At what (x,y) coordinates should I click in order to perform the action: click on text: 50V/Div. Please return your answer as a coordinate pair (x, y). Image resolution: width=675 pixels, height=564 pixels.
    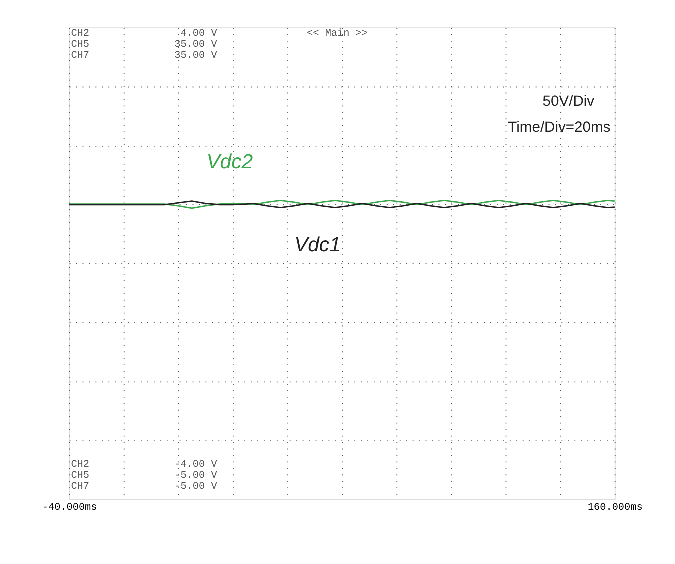
    Looking at the image, I should click on (569, 102).